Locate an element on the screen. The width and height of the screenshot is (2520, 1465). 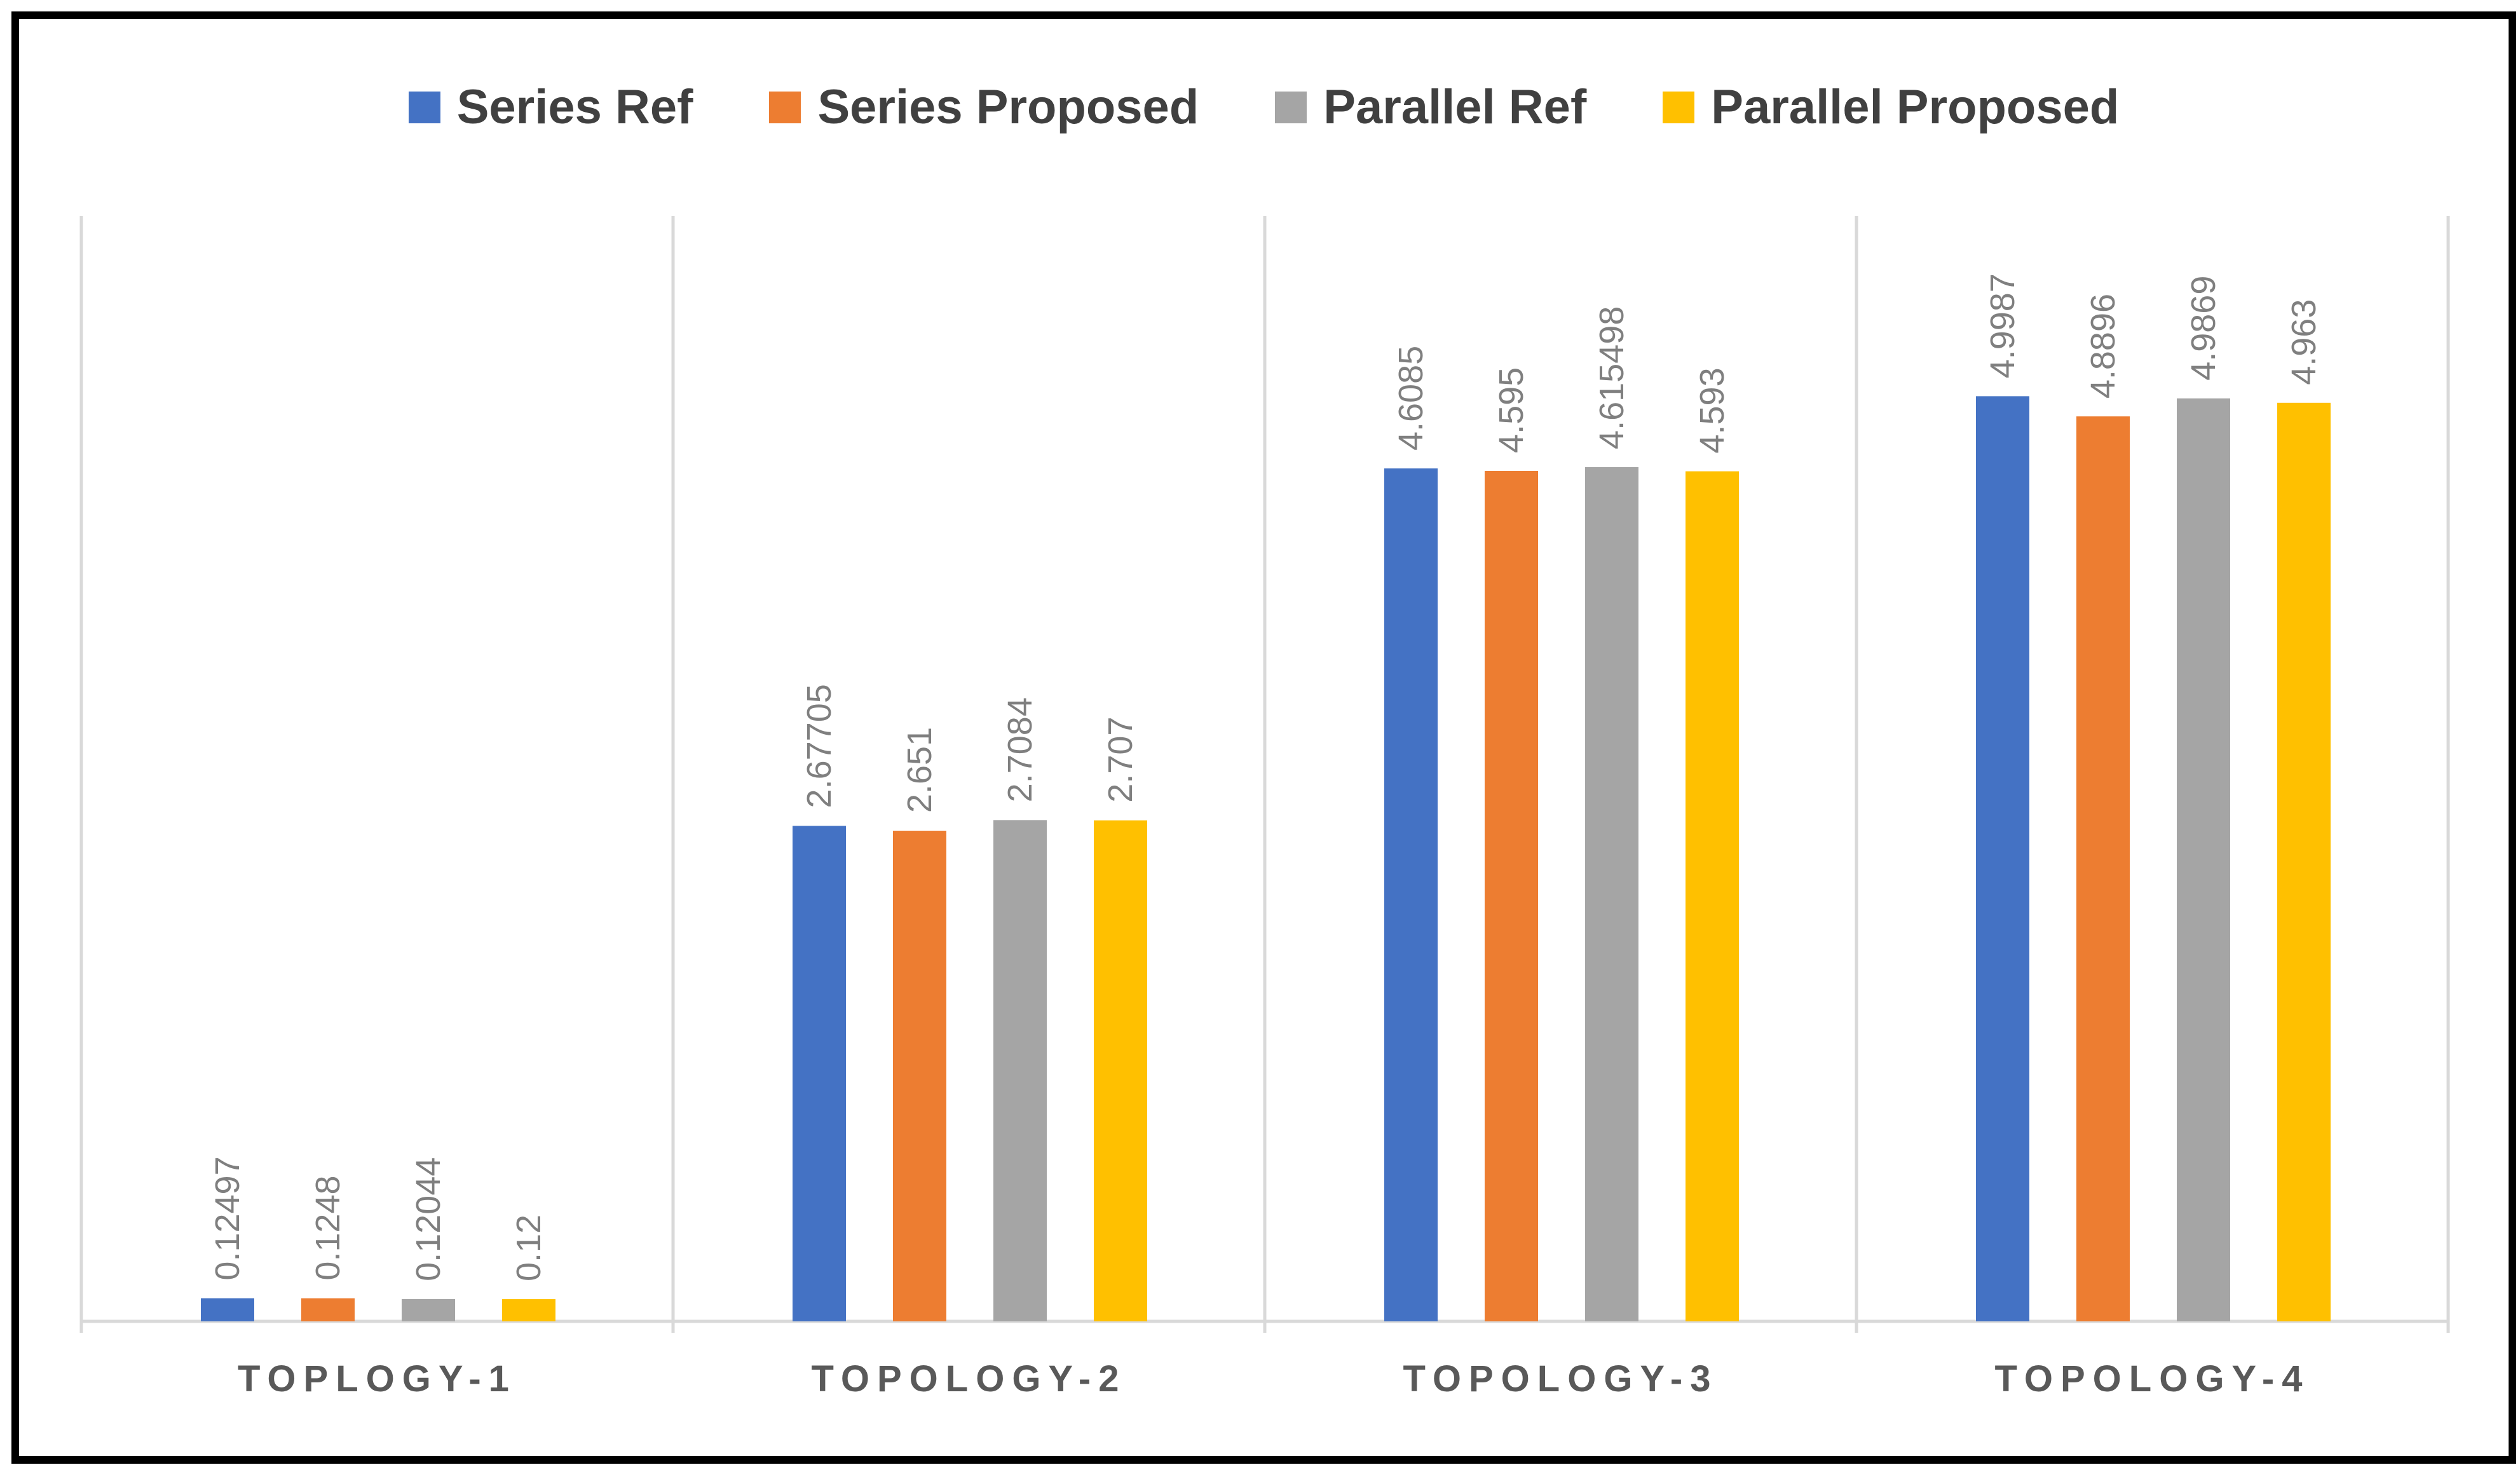
legend-swatch-series-ref is located at coordinates (424, 107).